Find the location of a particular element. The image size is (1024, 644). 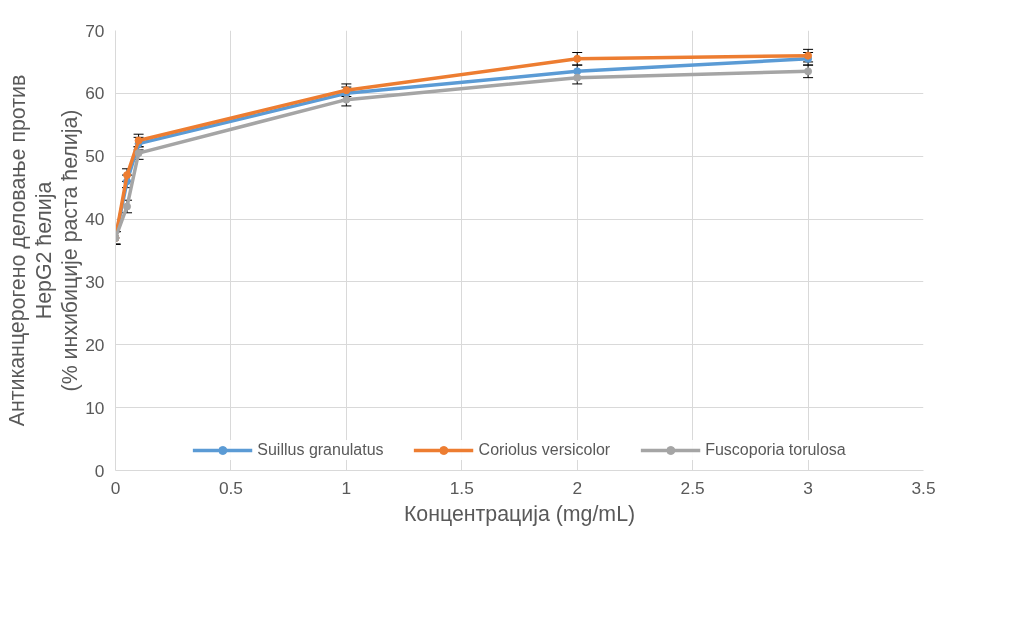

x-tick-label: 2 is located at coordinates (577, 487).